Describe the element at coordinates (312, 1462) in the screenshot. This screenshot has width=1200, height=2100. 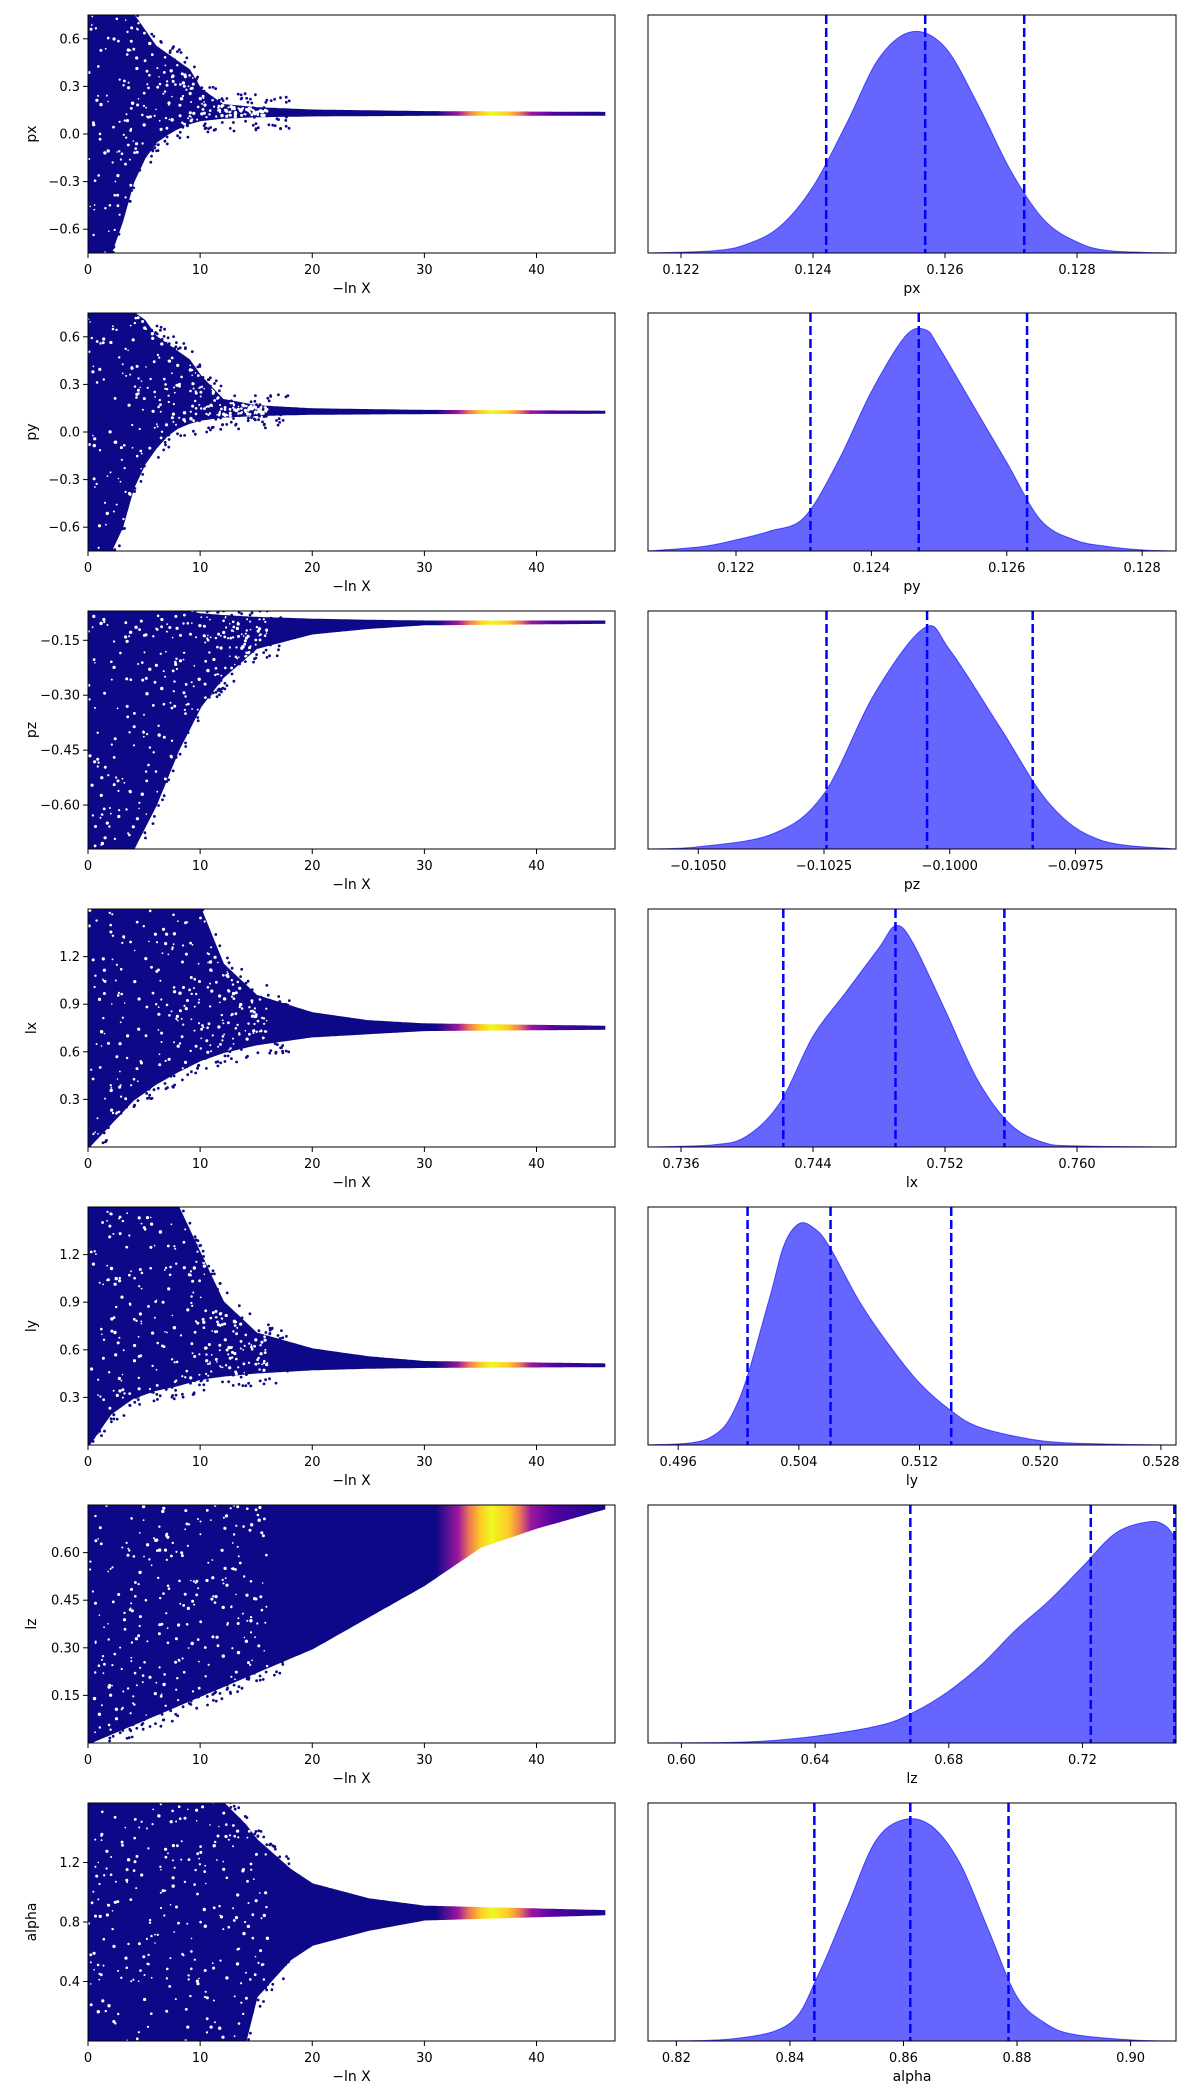
I see `x-tick-label: 20` at that location.